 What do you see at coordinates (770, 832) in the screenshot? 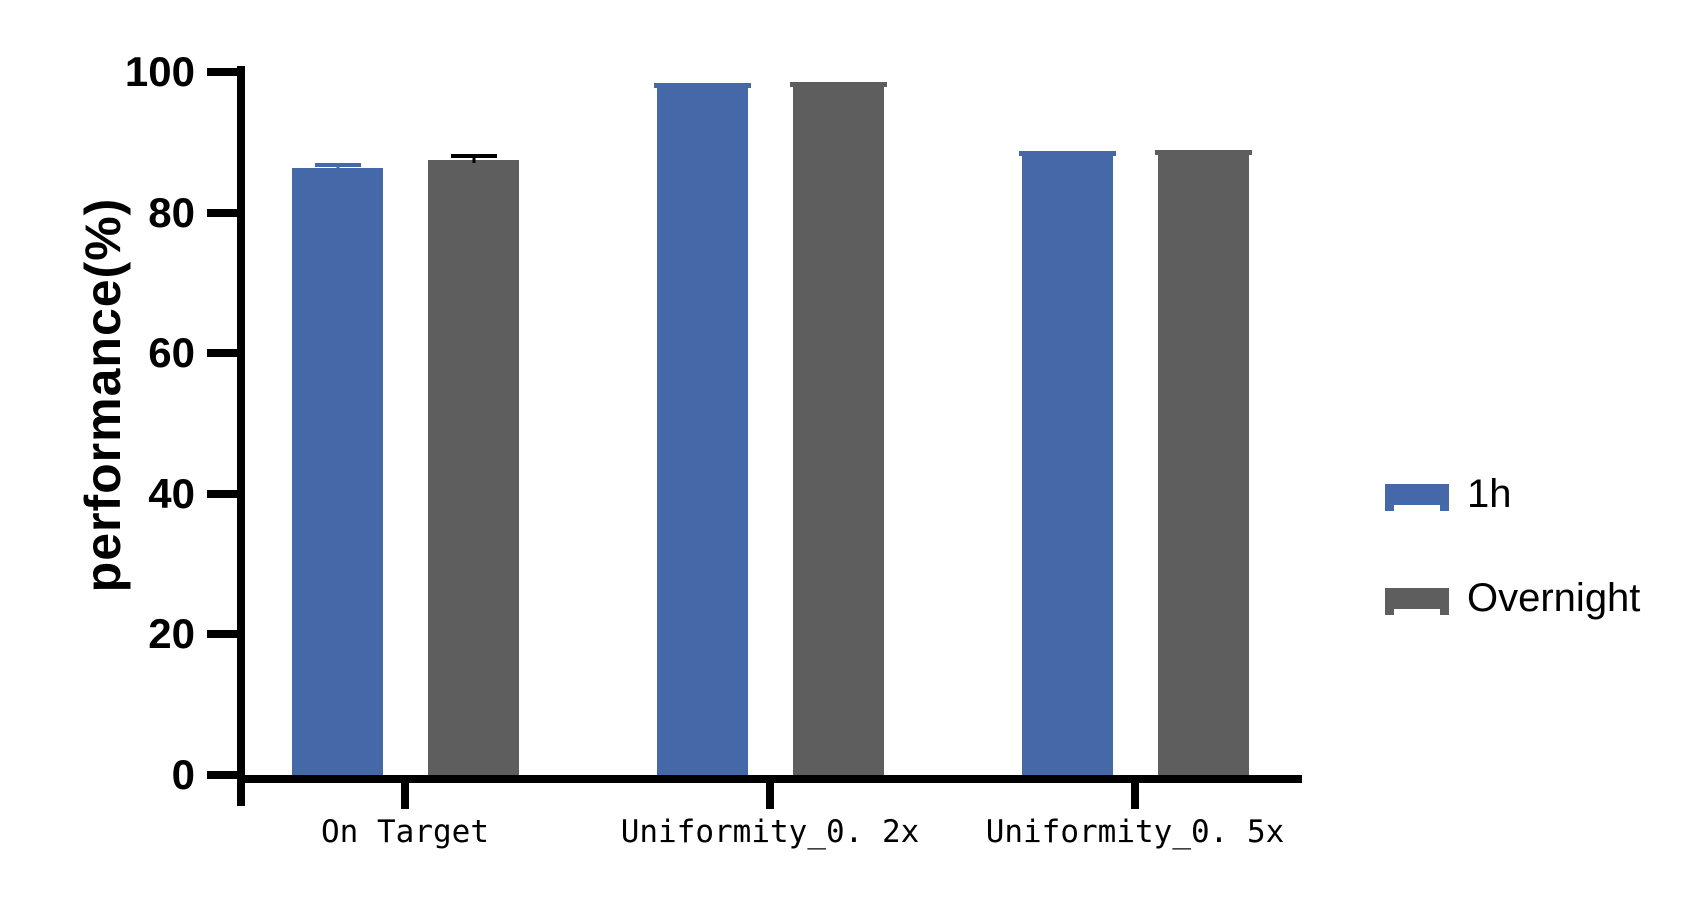
I see `x-category-label: Uniformity_0. 2x` at bounding box center [770, 832].